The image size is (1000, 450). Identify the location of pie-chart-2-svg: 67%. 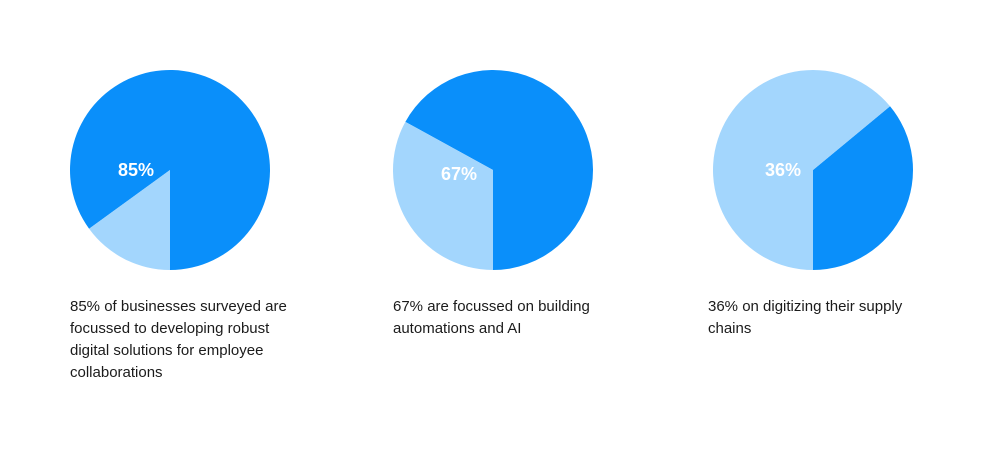
(493, 170).